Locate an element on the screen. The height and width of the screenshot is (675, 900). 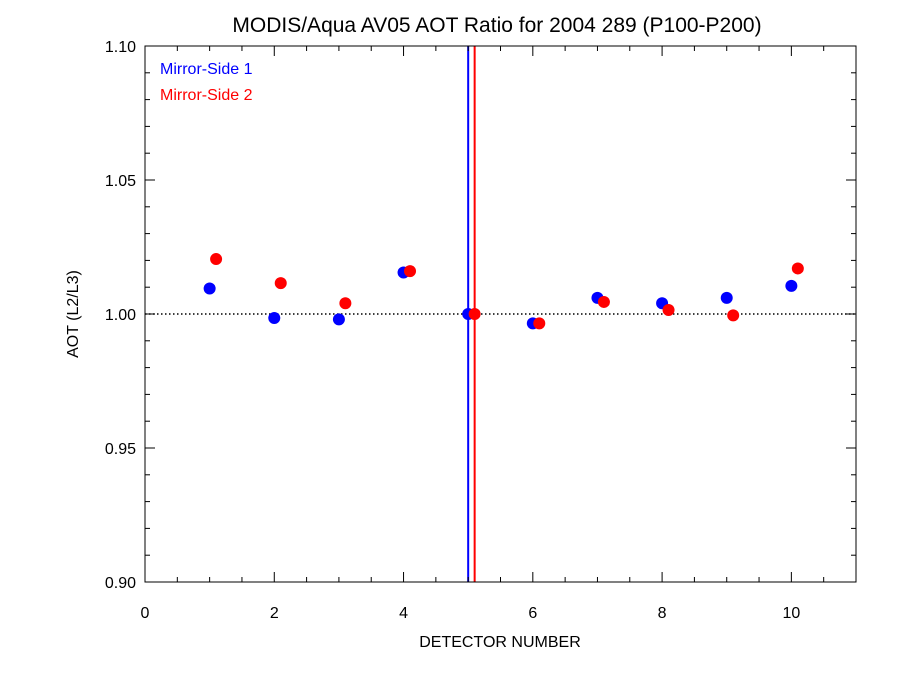
y-tick-label: 1.10 is located at coordinates (120, 47).